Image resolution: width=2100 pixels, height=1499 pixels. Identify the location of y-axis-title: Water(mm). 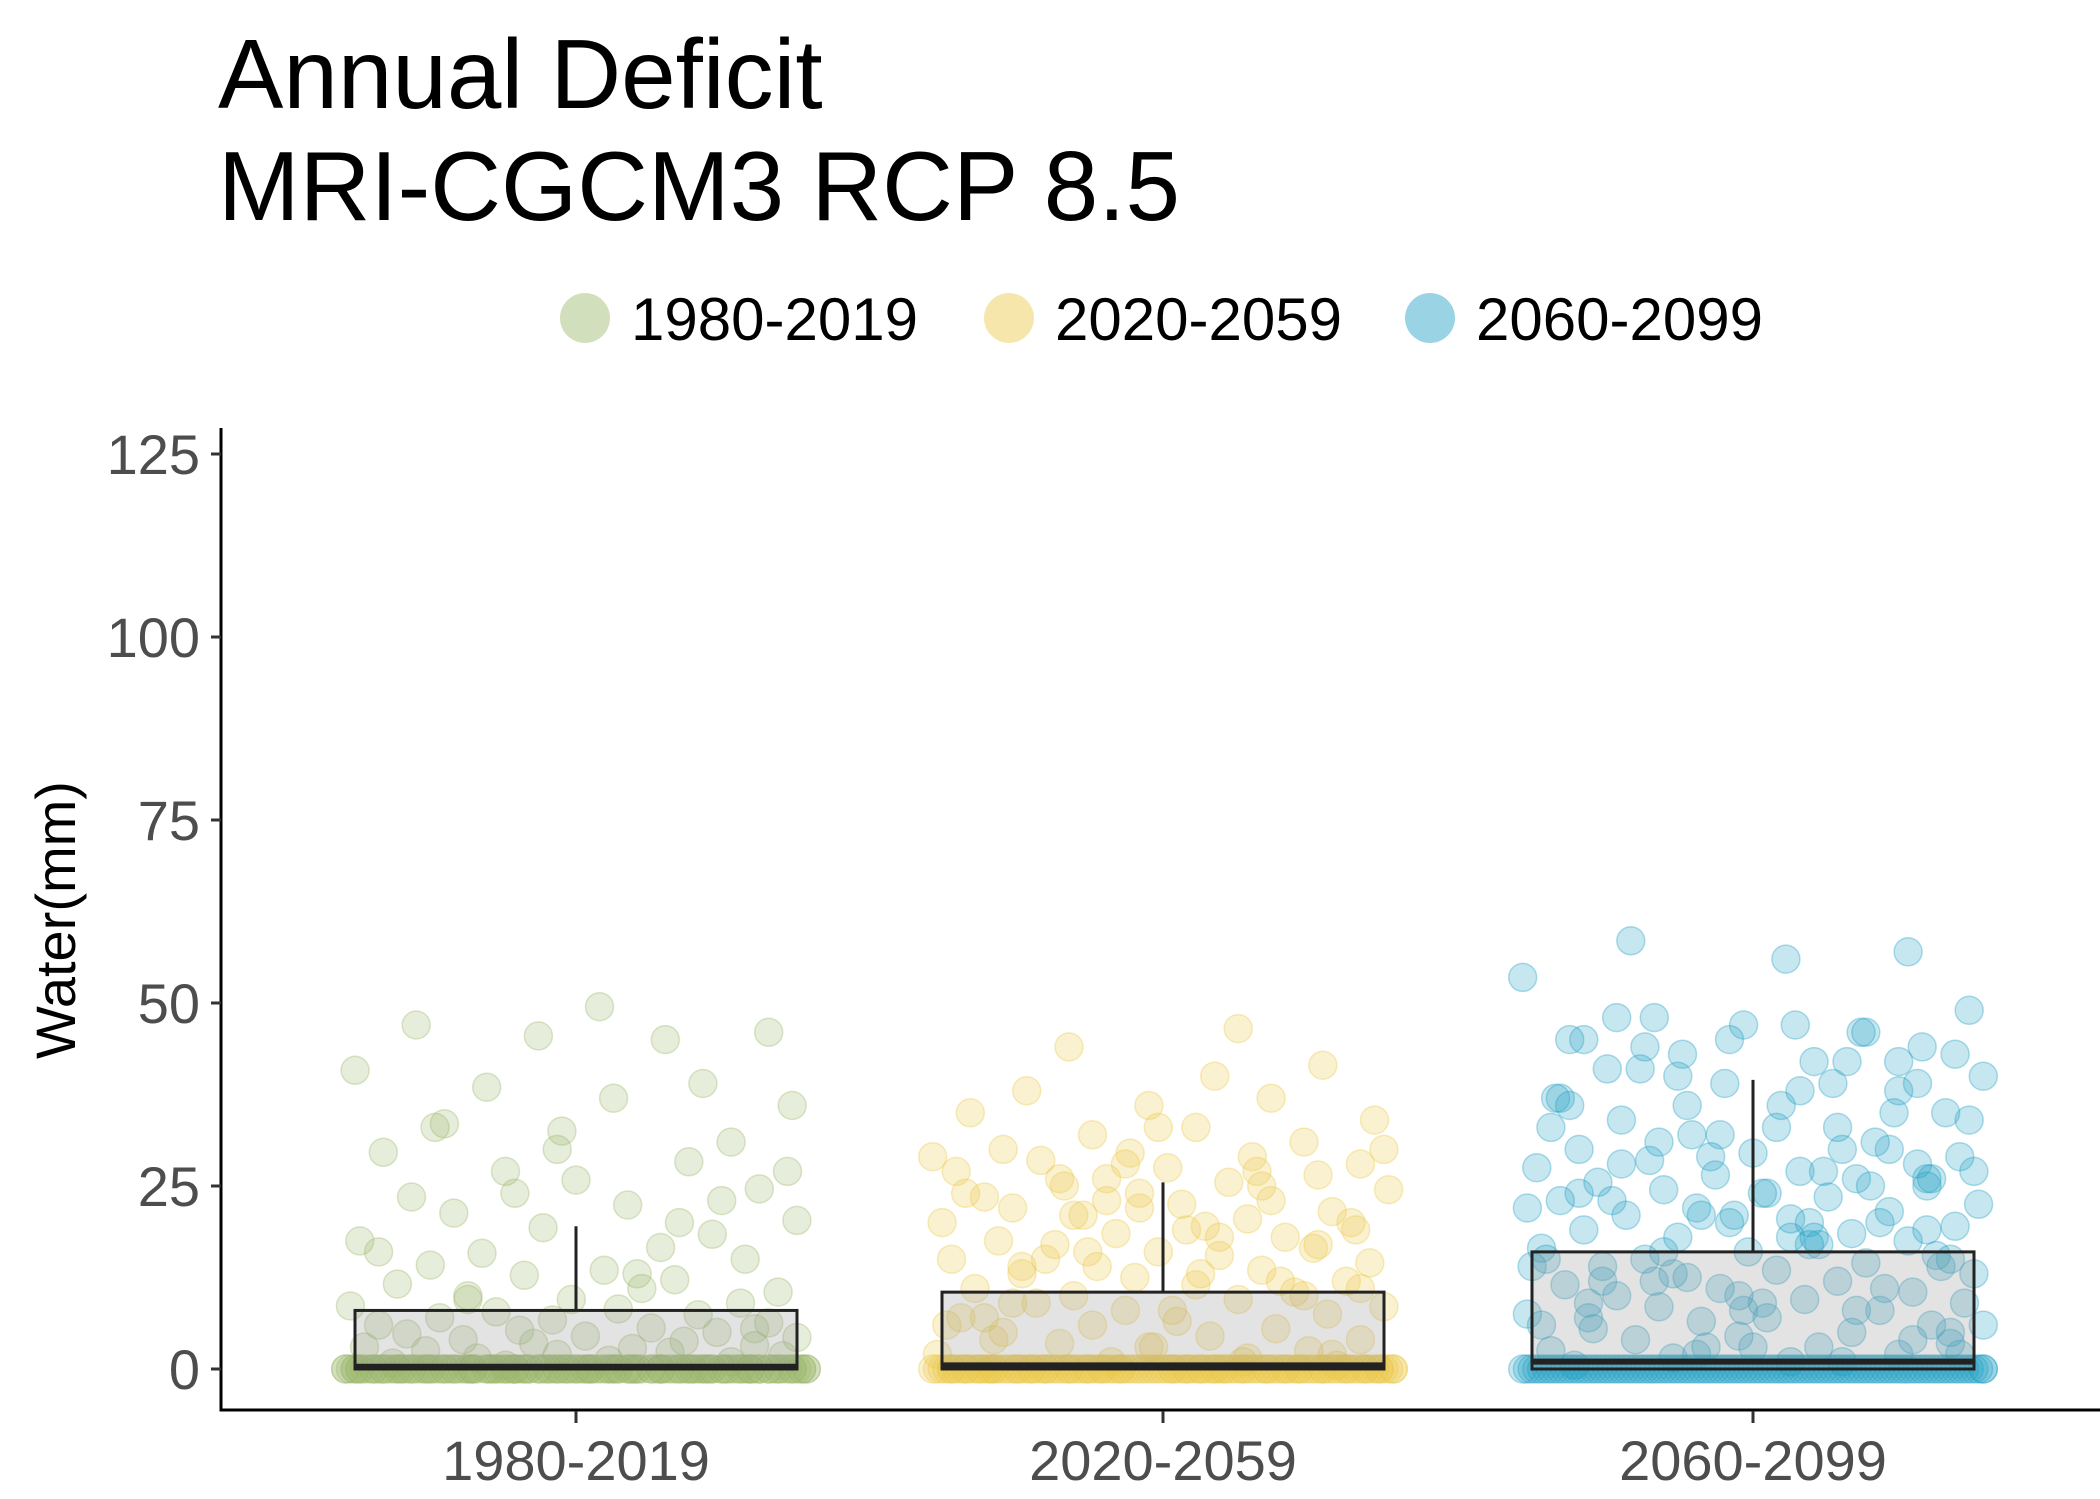
(55, 920).